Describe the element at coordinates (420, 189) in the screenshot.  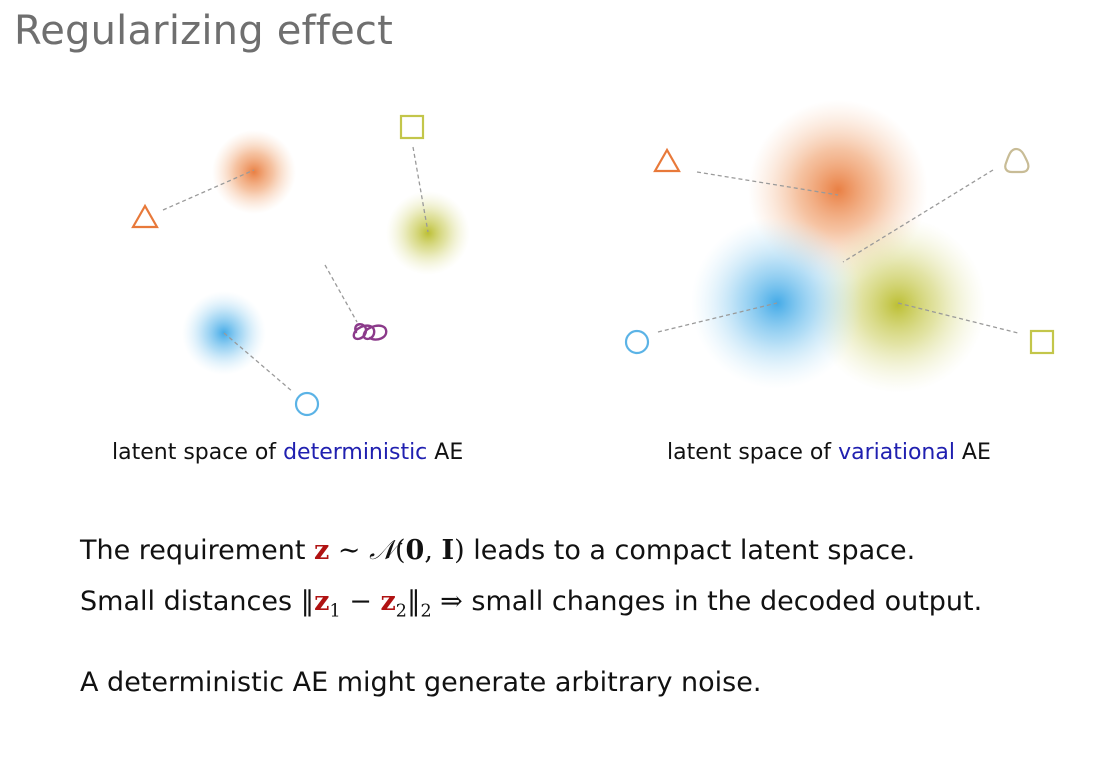
I see `olive-link-line` at that location.